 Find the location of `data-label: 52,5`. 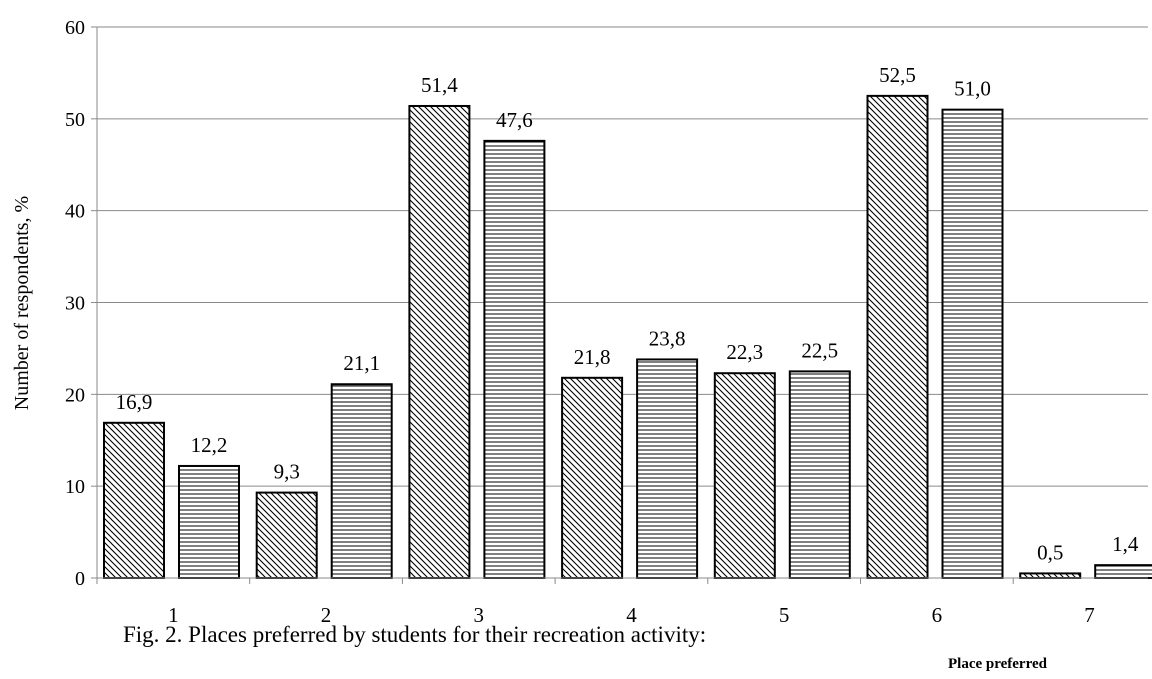

data-label: 52,5 is located at coordinates (897, 75).